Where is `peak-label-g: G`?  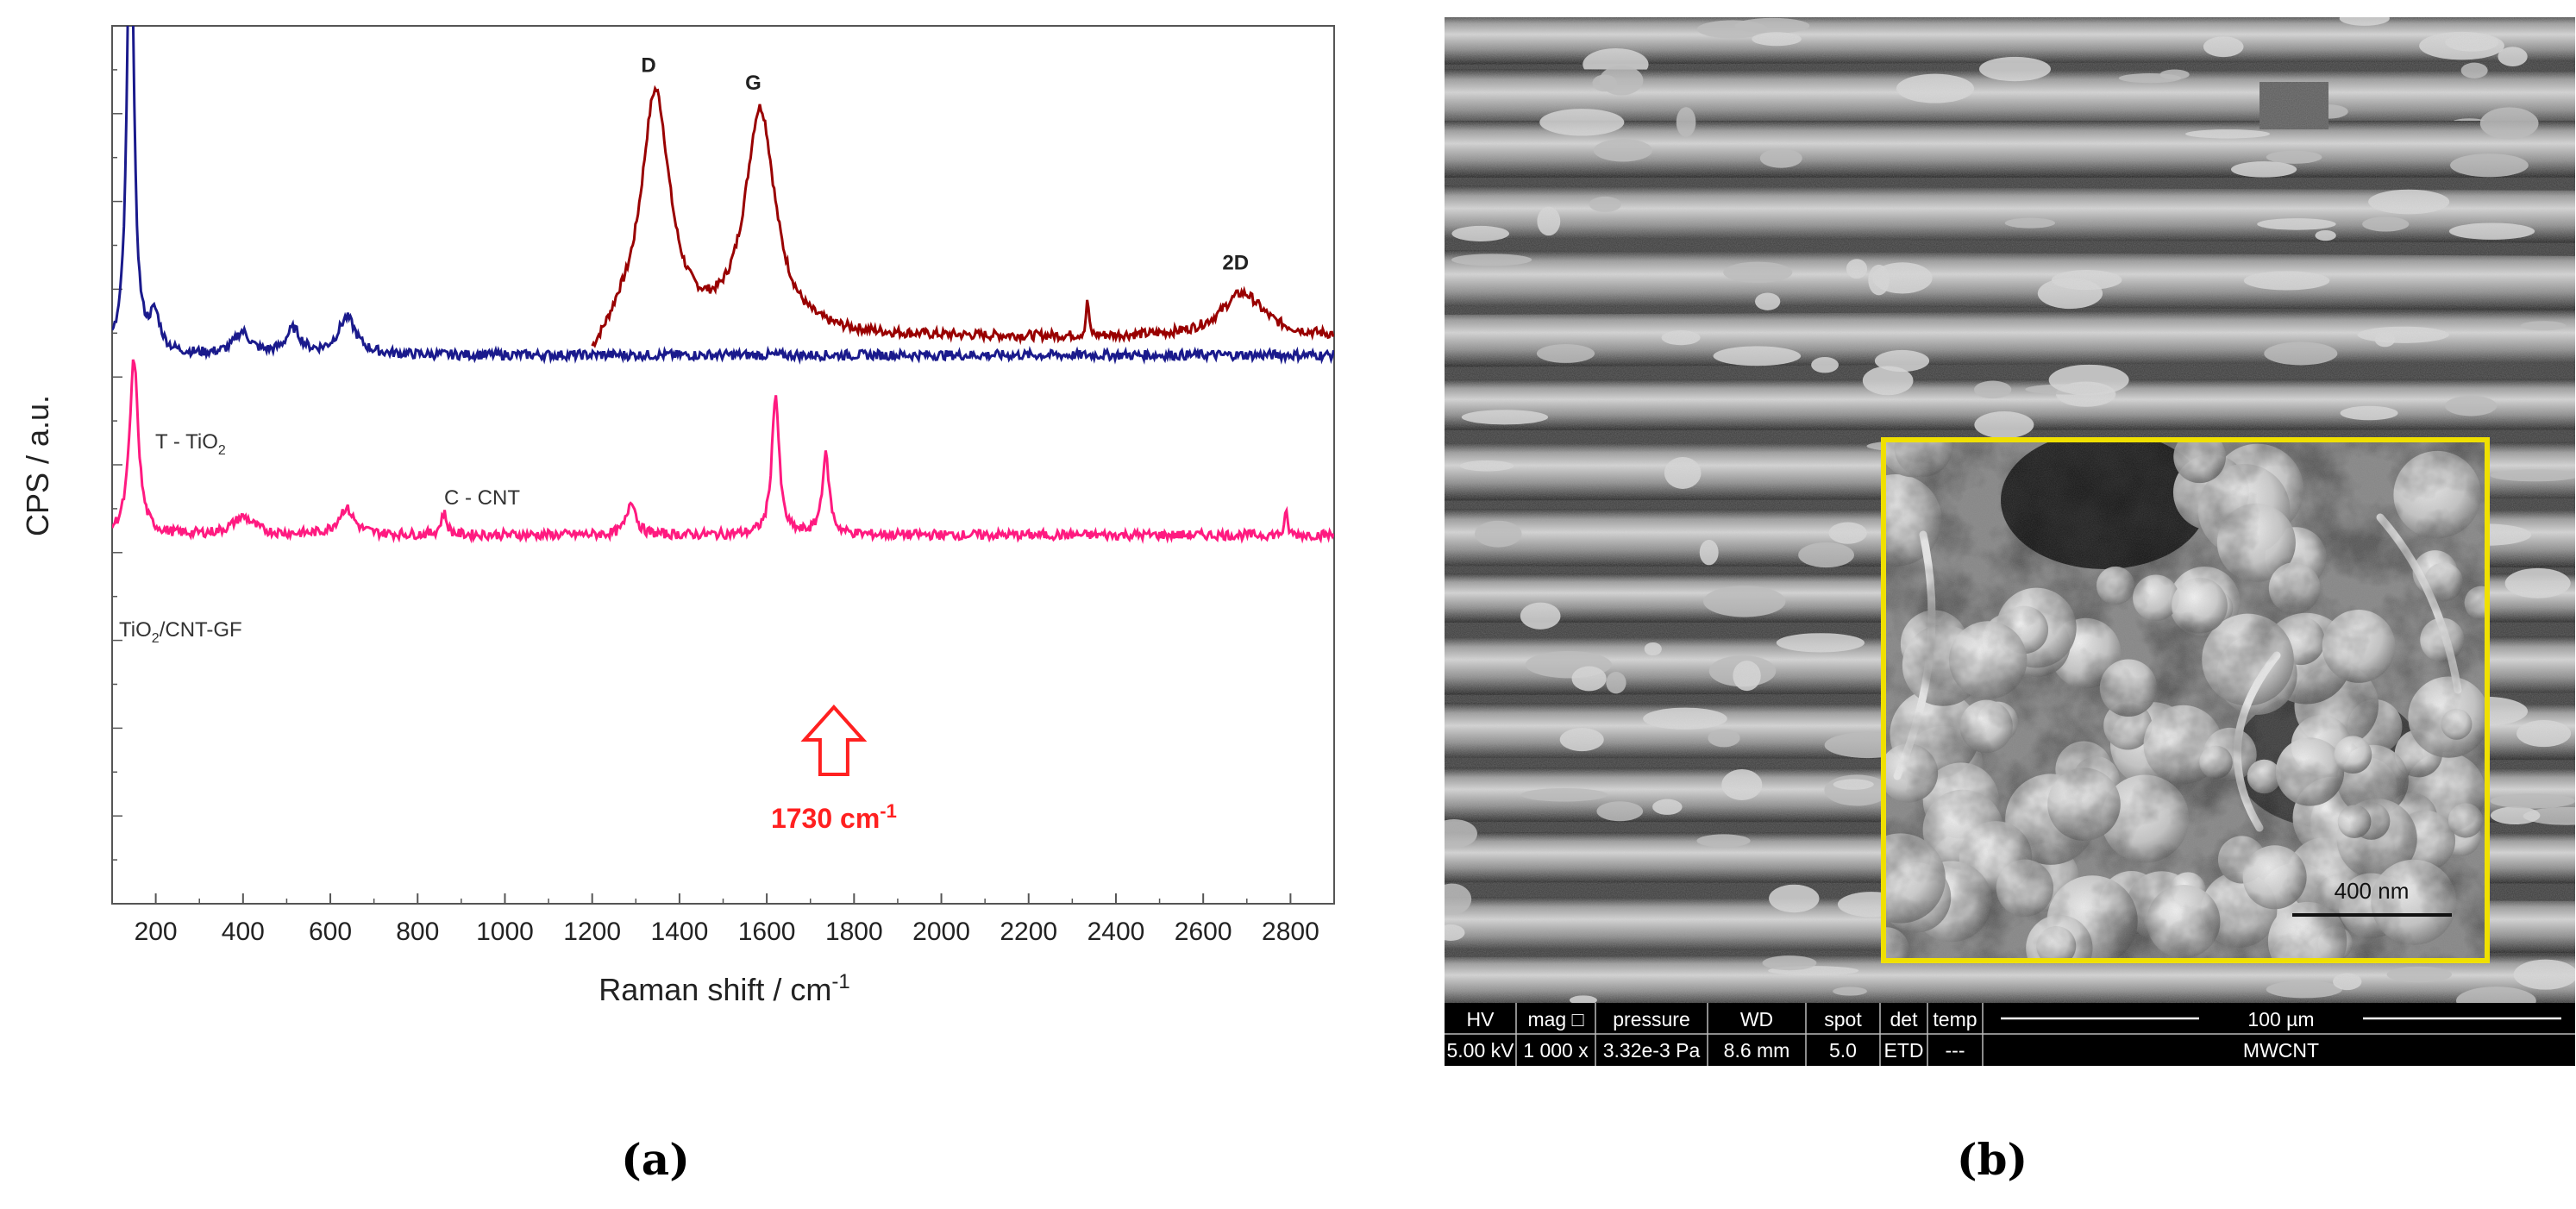
peak-label-g: G is located at coordinates (753, 83).